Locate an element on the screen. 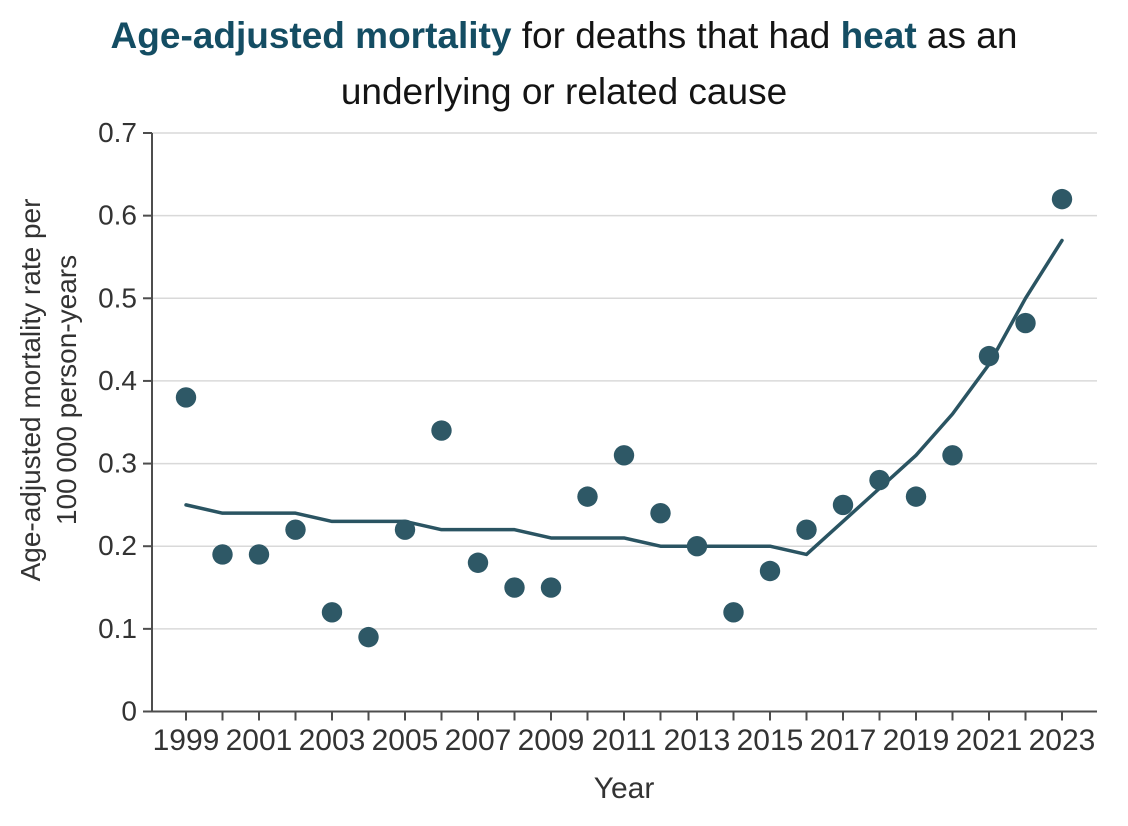  title-text: as an is located at coordinates (967, 35).